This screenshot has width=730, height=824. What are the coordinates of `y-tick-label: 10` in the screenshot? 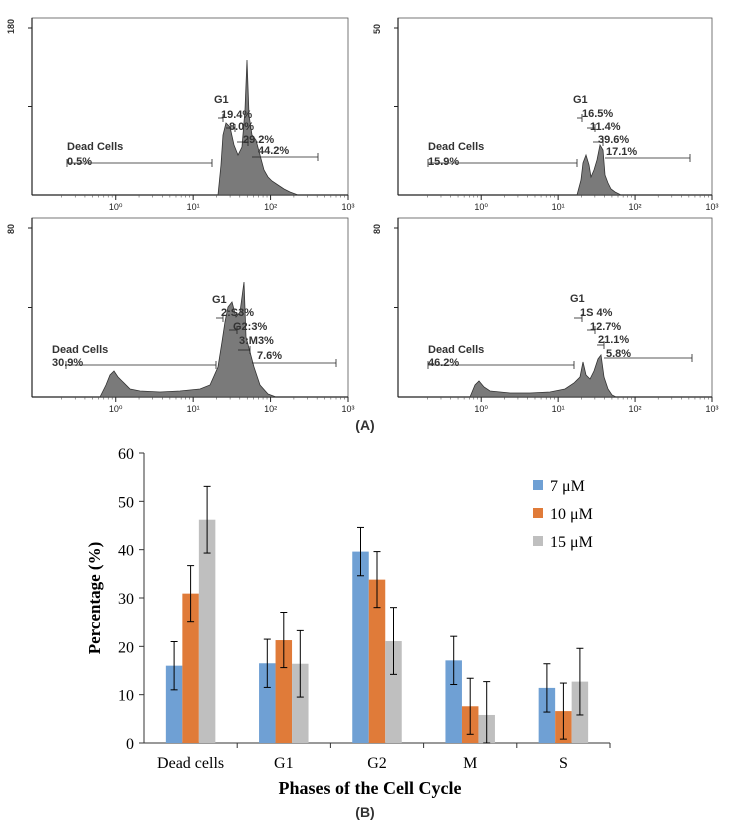 It's located at (126, 696).